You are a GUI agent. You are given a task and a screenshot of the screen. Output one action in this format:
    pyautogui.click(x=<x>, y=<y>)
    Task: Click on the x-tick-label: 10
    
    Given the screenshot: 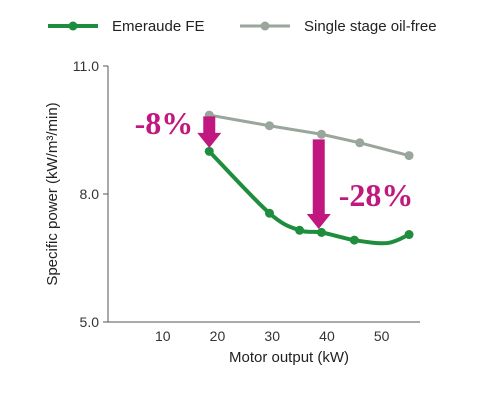 What is the action you would take?
    pyautogui.click(x=163, y=336)
    